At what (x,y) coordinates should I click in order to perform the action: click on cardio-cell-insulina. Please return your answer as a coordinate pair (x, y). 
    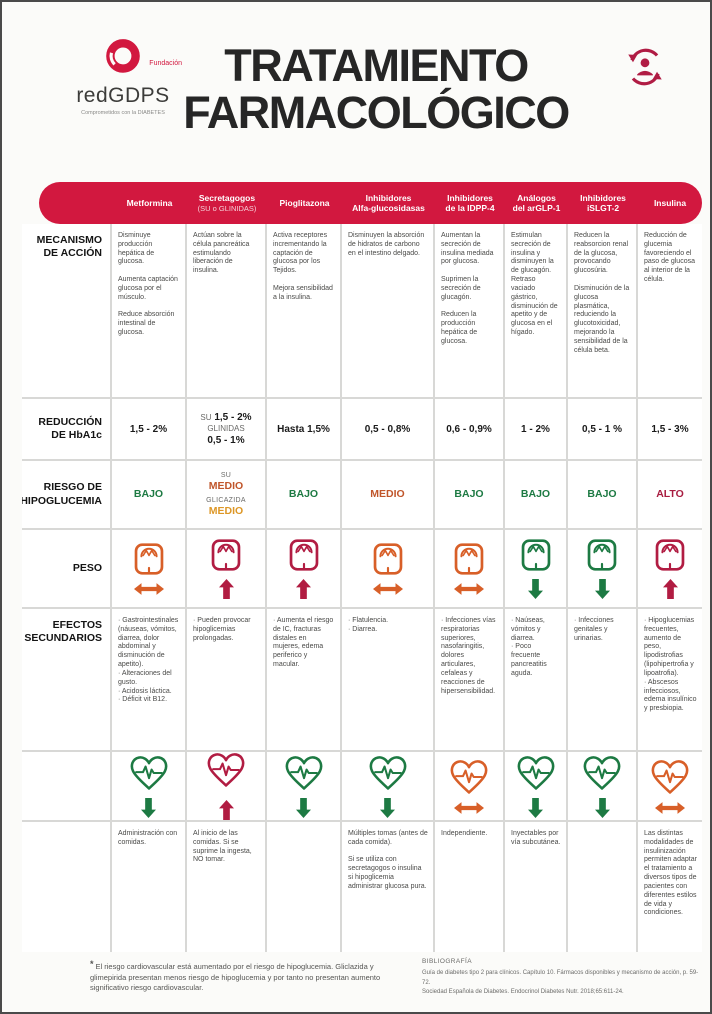
    Looking at the image, I should click on (670, 786).